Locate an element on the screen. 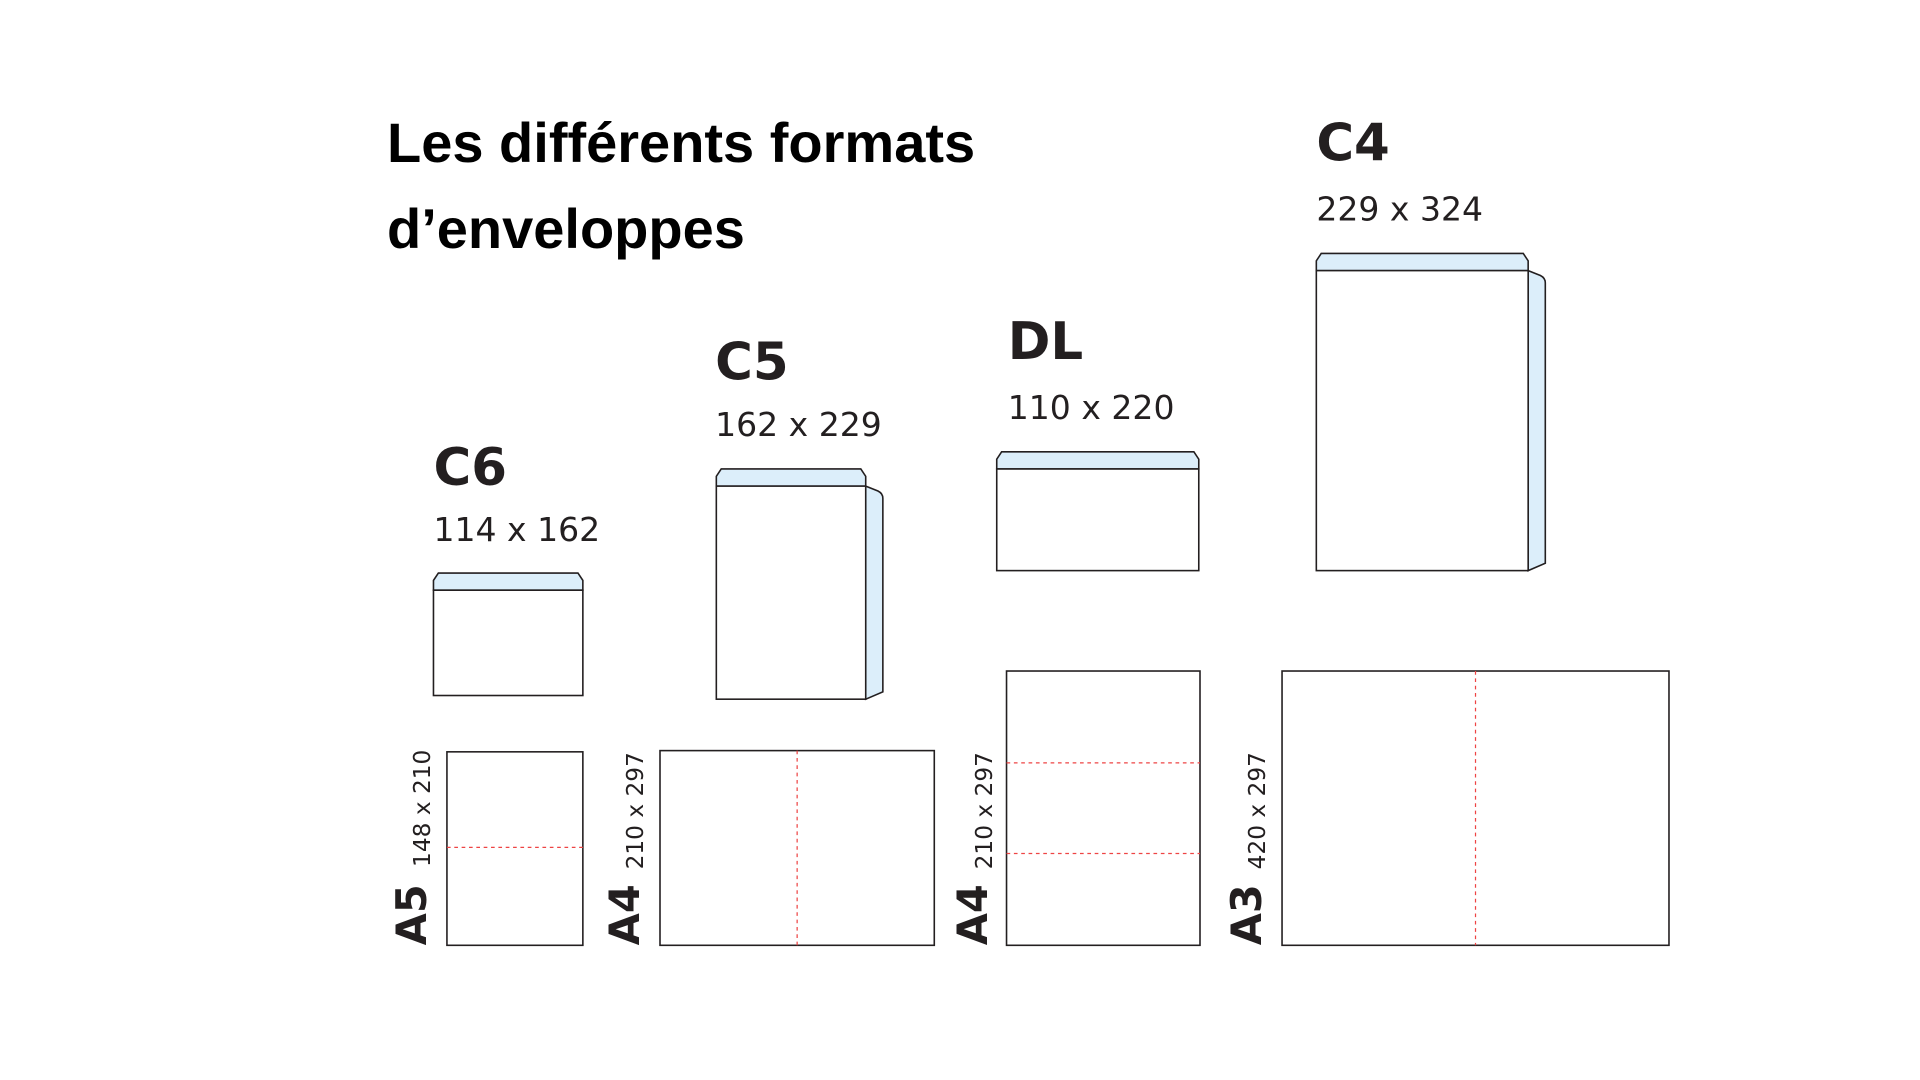  envelope-size: 114 x 162 is located at coordinates (516, 529).